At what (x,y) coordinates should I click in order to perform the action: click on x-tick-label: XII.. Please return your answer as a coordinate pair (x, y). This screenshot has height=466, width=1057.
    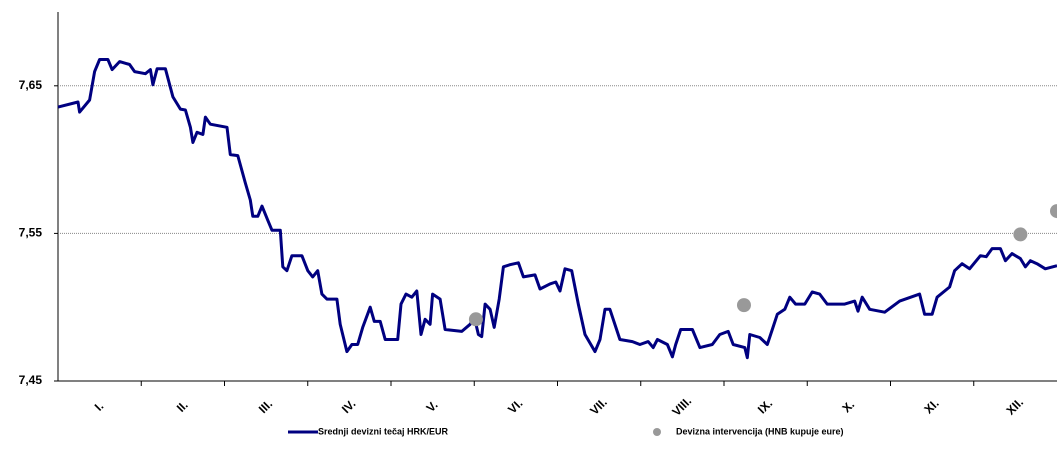
    Looking at the image, I should click on (1014, 406).